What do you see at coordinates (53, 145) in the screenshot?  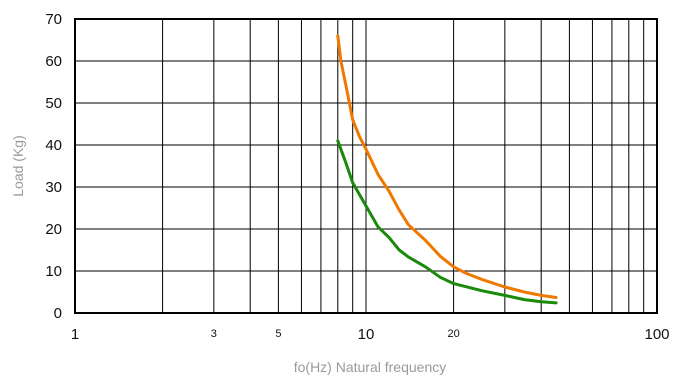 I see `y-tick-label: 40` at bounding box center [53, 145].